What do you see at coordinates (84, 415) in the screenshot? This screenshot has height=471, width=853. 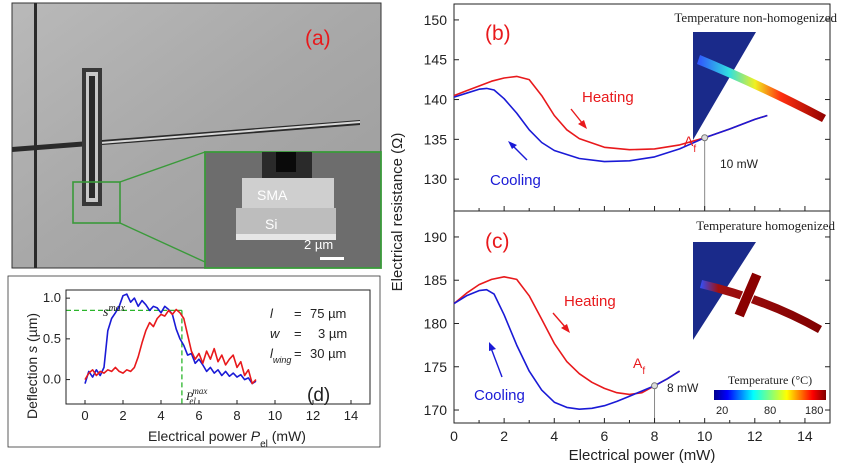 I see `deflection-xtick-label: 0` at bounding box center [84, 415].